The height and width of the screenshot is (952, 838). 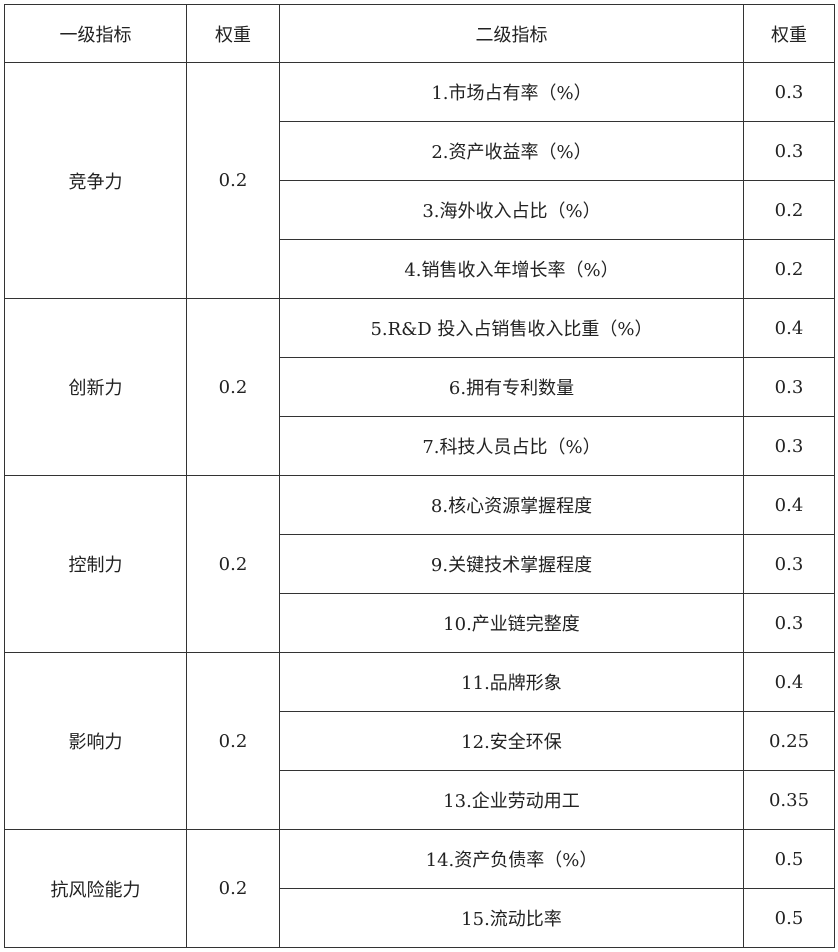 I want to click on level2-weight: 0.35, so click(x=789, y=800).